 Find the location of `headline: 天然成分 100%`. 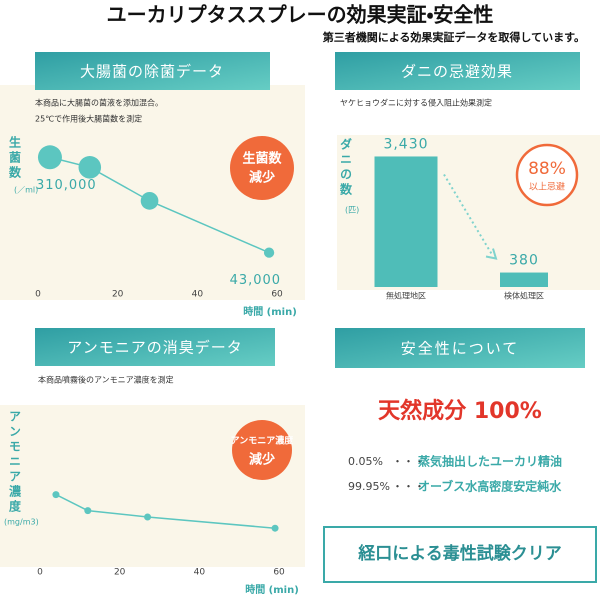

headline: 天然成分 100% is located at coordinates (460, 411).